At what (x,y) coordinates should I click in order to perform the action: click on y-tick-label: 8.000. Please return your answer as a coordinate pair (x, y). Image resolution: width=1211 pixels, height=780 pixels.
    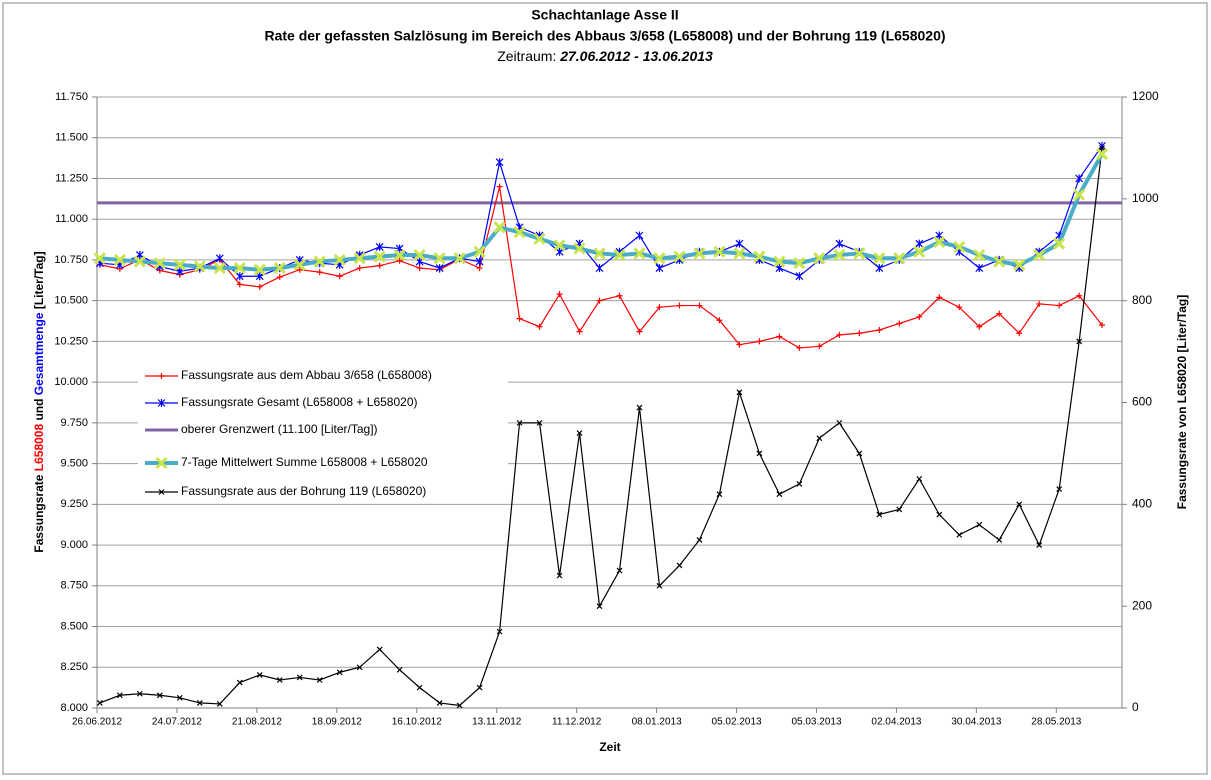
    Looking at the image, I should click on (74, 708).